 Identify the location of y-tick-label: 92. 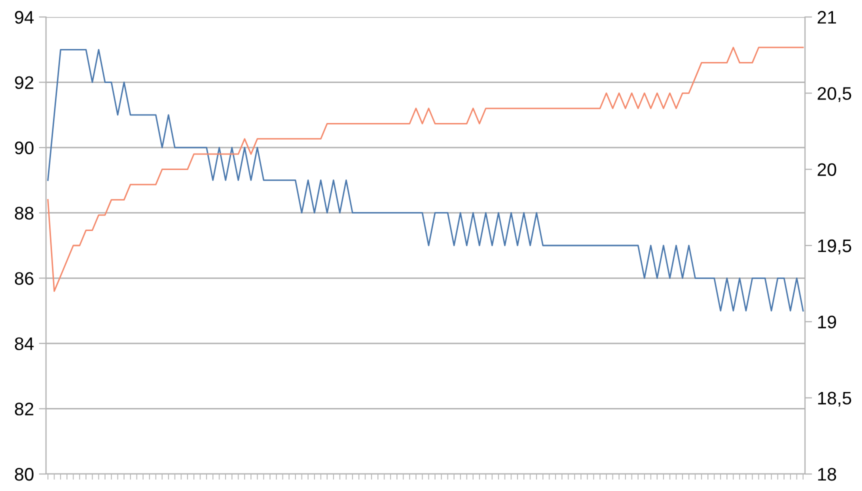
(24, 83).